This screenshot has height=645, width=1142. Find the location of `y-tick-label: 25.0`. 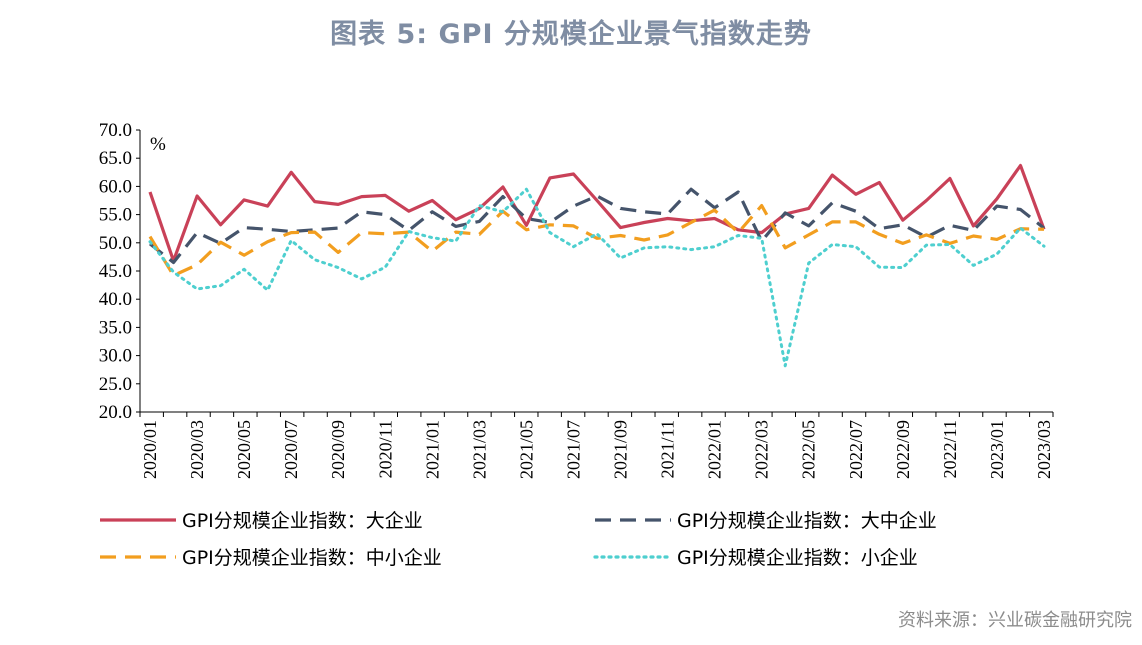

y-tick-label: 25.0 is located at coordinates (115, 384).